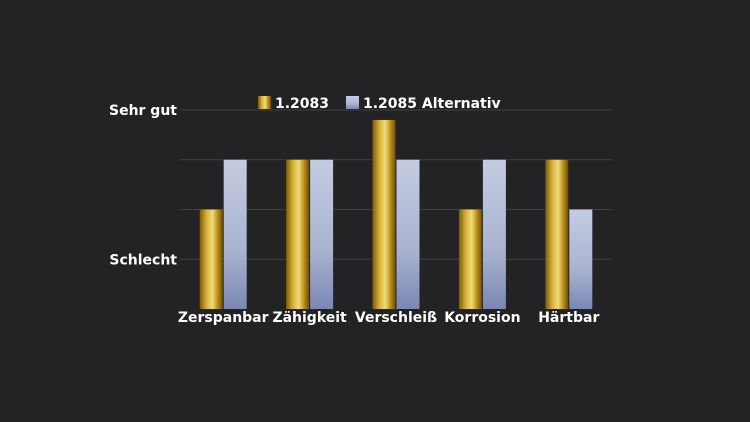 The image size is (750, 422). Describe the element at coordinates (211, 259) in the screenshot. I see `bar-series-1-zerspanbar` at that location.